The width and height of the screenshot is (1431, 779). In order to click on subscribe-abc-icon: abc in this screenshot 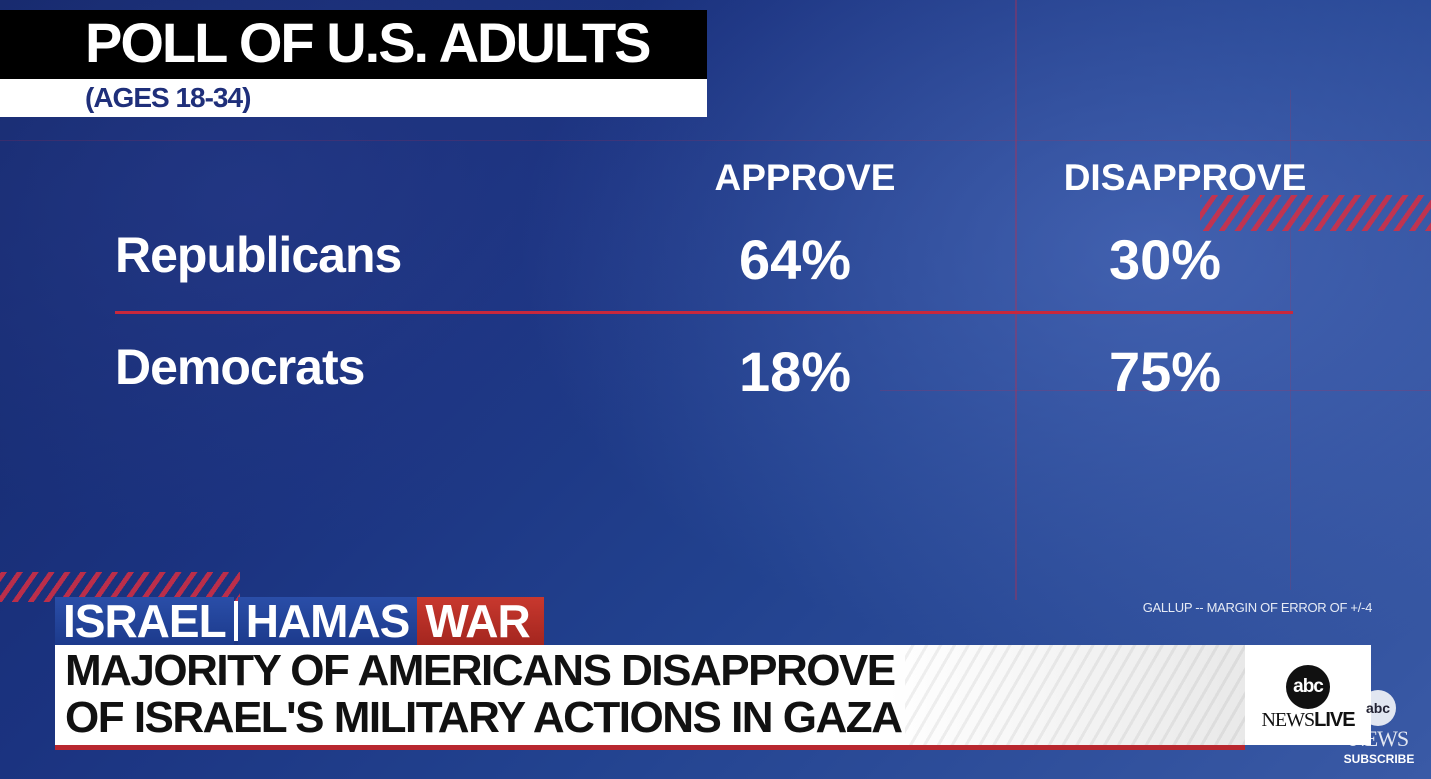, I will do `click(1378, 708)`.